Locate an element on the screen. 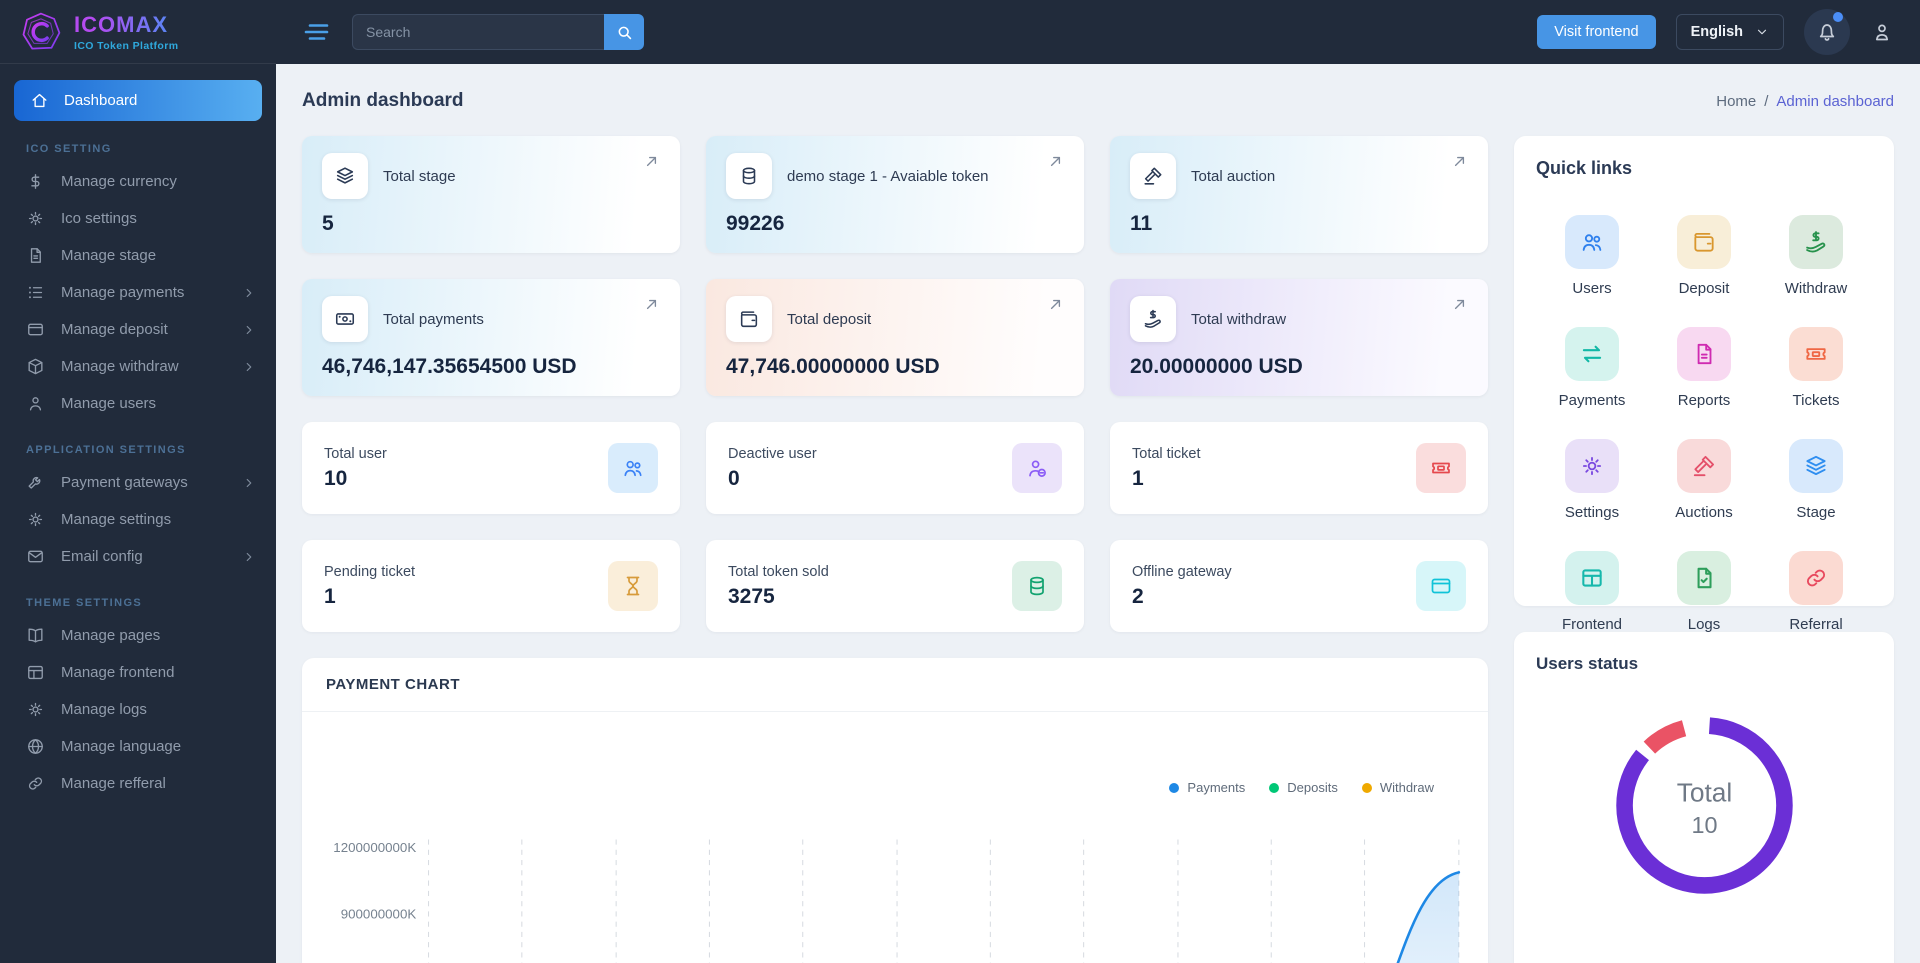 The width and height of the screenshot is (1920, 963). sidebar-item-manage-deposit: Manage deposit is located at coordinates (138, 329).